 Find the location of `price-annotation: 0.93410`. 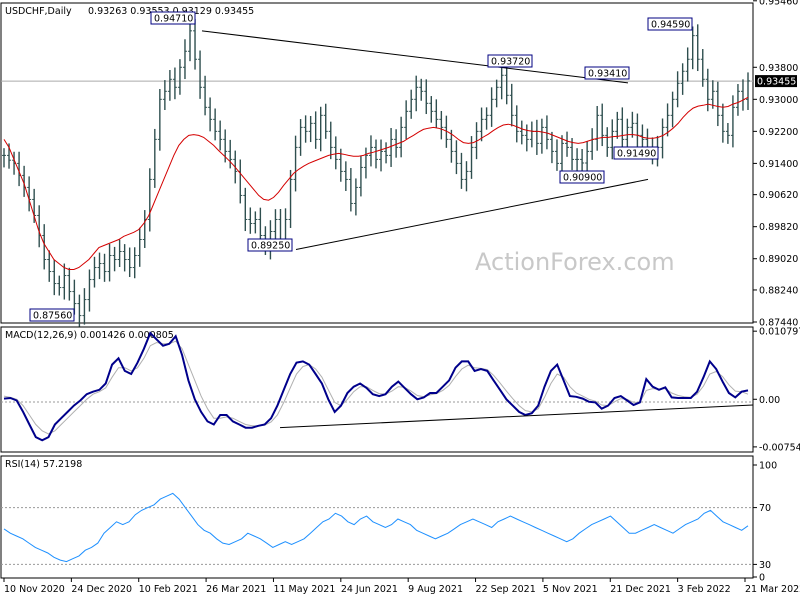

price-annotation: 0.93410 is located at coordinates (607, 73).